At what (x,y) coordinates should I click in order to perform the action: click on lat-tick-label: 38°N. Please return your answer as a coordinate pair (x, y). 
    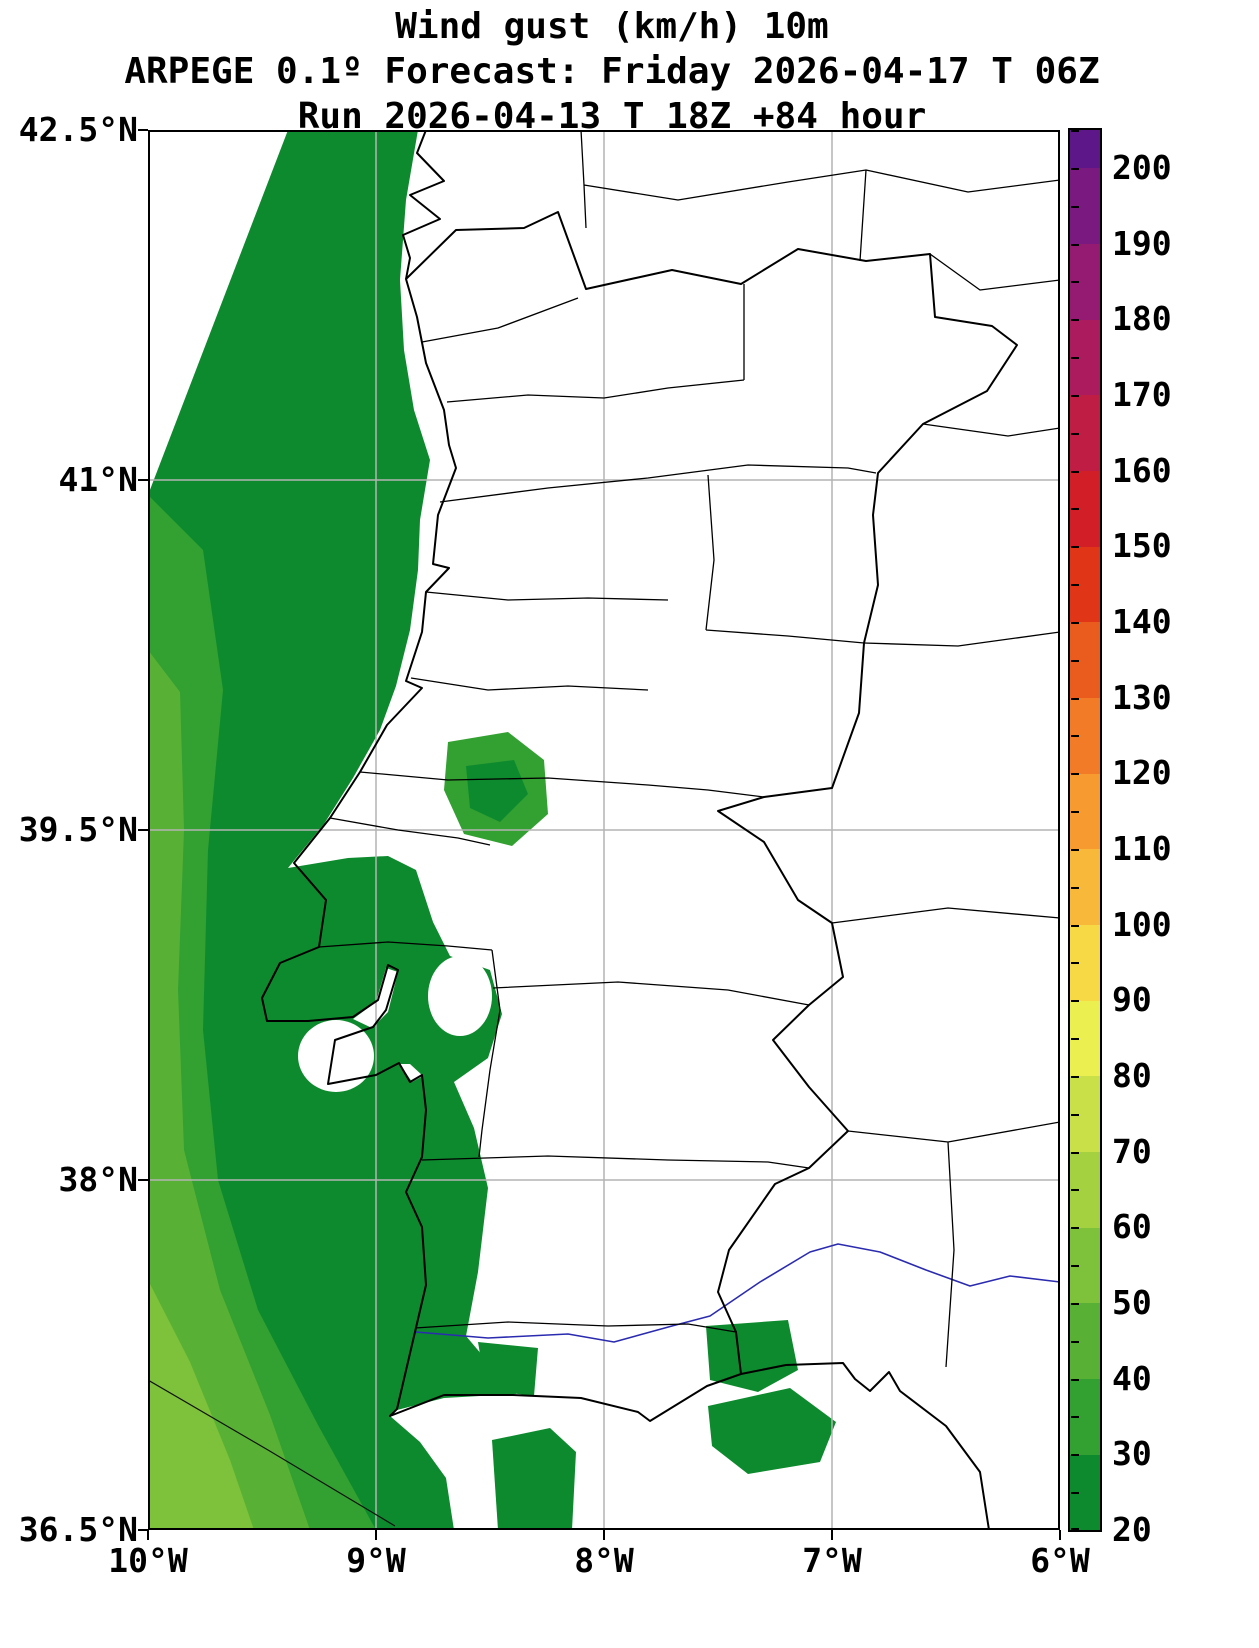
    Looking at the image, I should click on (98, 1179).